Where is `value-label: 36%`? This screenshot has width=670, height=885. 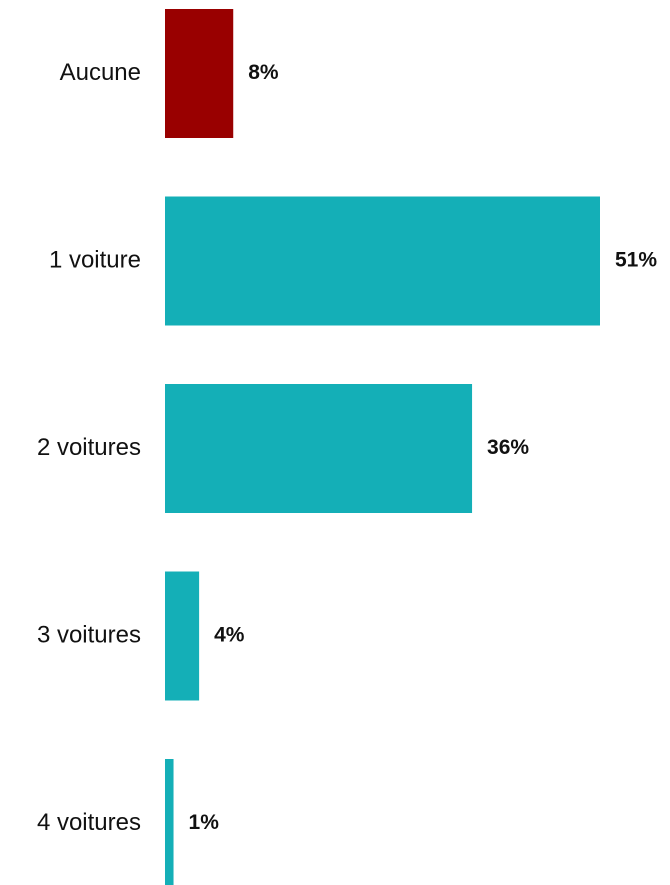
value-label: 36% is located at coordinates (508, 447).